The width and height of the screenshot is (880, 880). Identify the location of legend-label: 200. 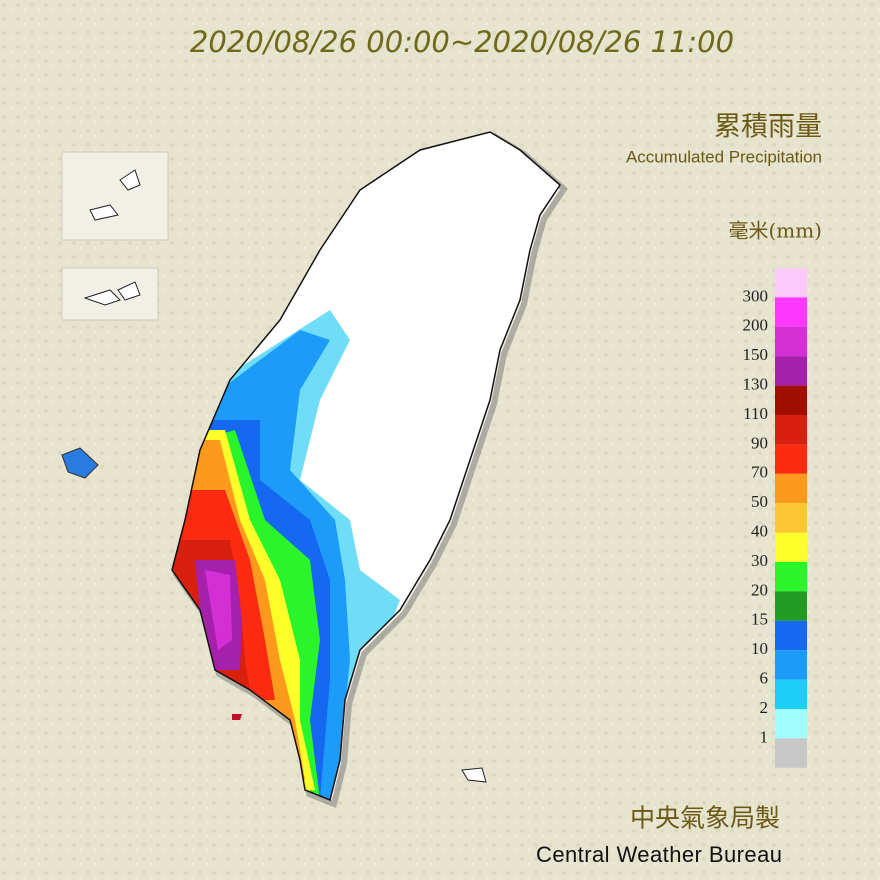
(756, 325).